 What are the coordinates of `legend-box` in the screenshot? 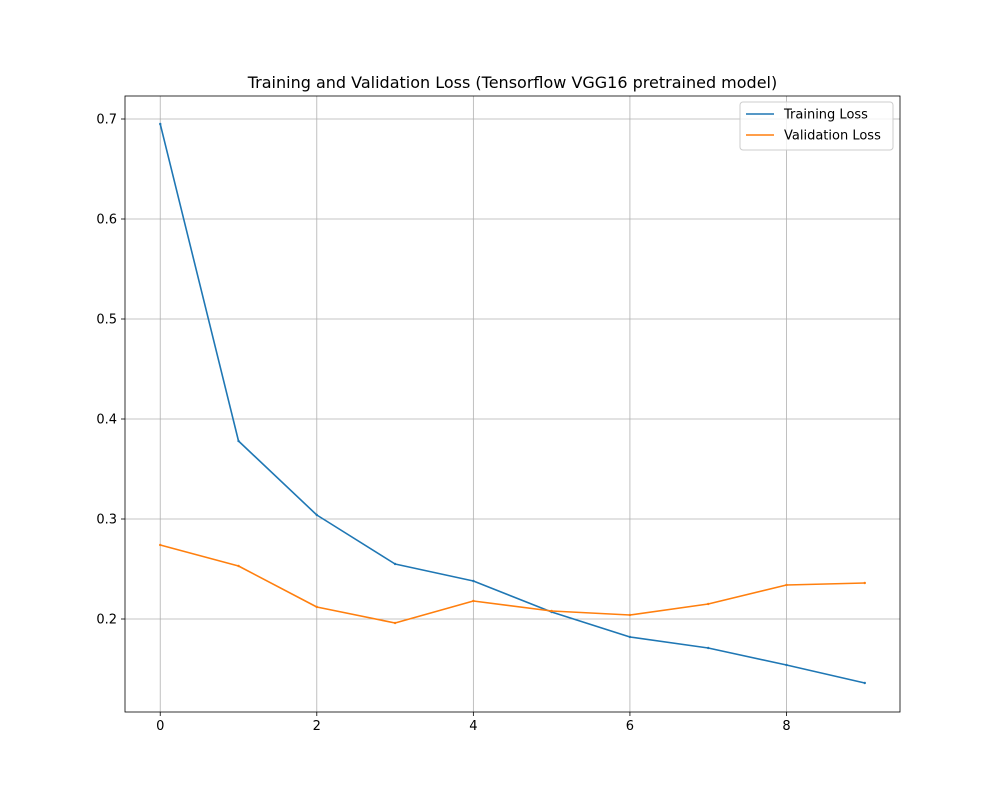 It's located at (816, 126).